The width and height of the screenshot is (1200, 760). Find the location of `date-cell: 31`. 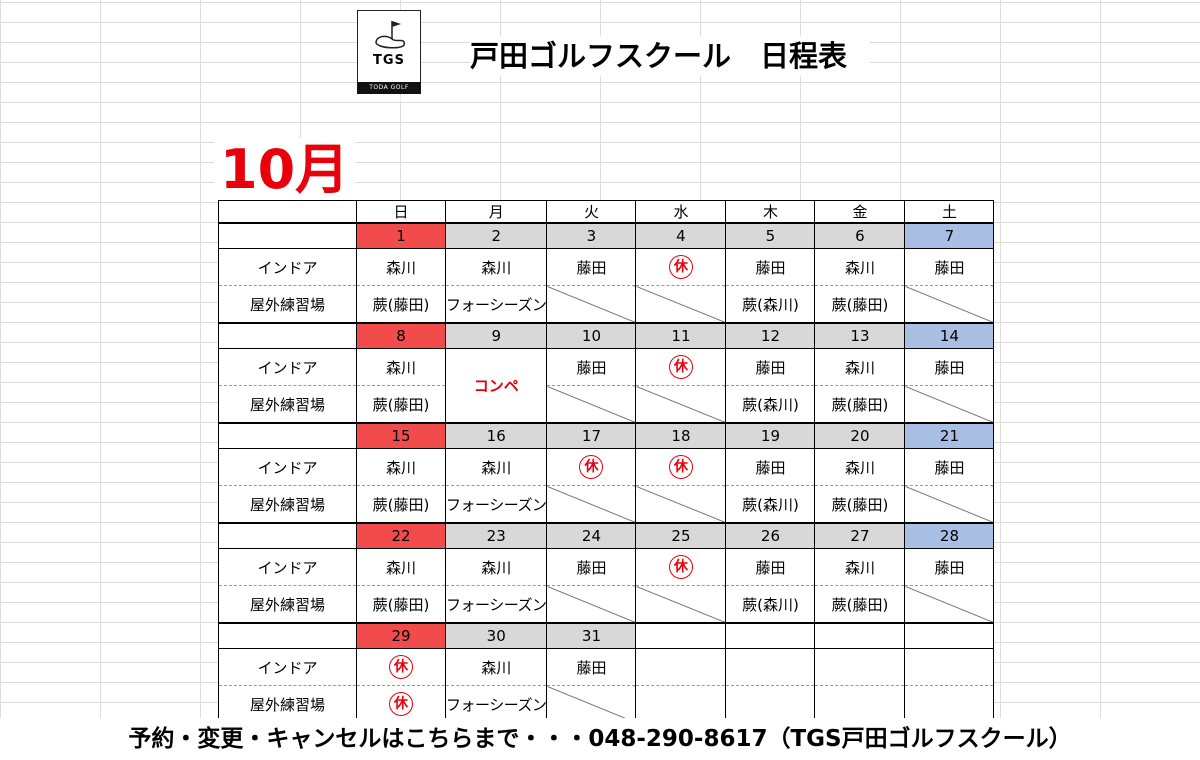

date-cell: 31 is located at coordinates (591, 635).